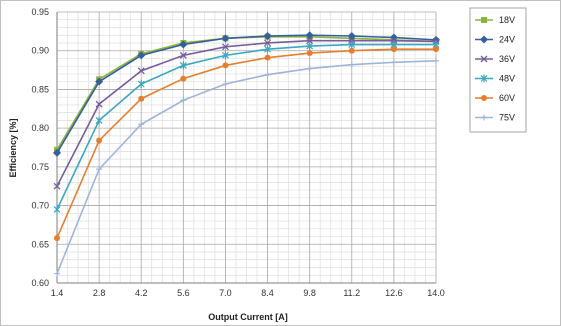  Describe the element at coordinates (40, 128) in the screenshot. I see `y-tick-label: 0.80` at that location.